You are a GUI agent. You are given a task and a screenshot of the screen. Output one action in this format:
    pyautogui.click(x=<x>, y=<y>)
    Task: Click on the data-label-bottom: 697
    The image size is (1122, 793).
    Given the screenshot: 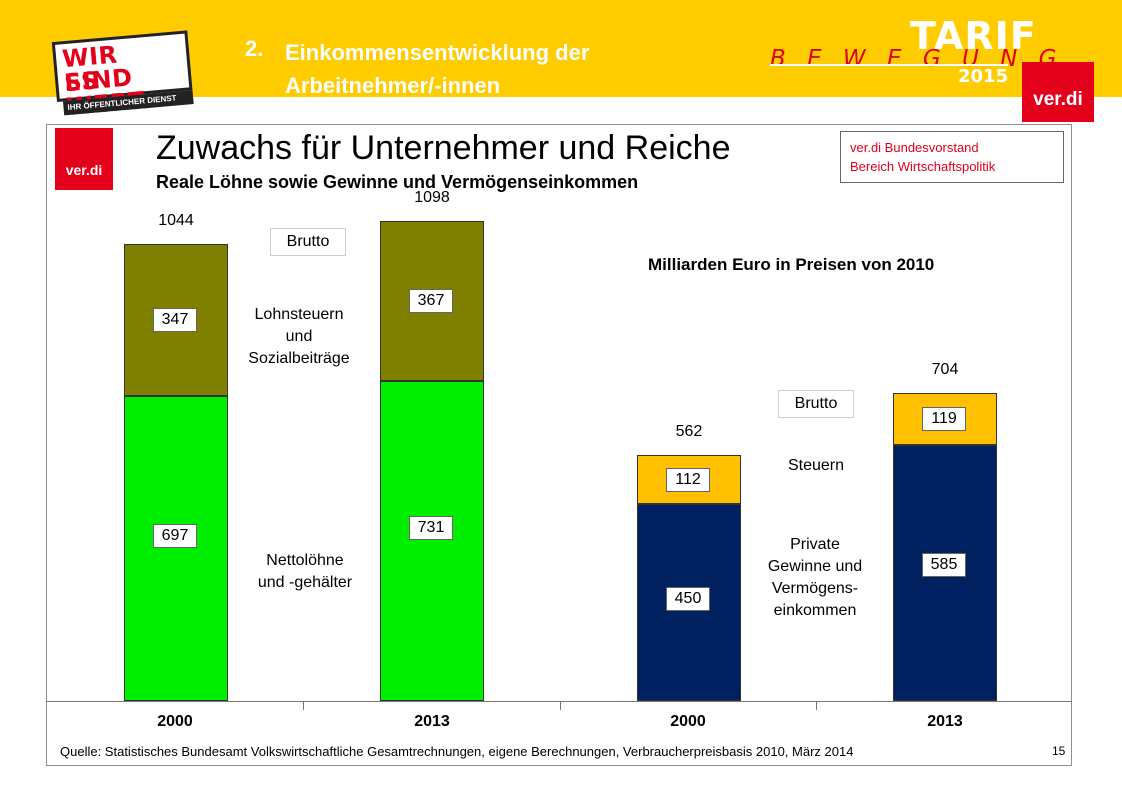 What is the action you would take?
    pyautogui.click(x=175, y=536)
    